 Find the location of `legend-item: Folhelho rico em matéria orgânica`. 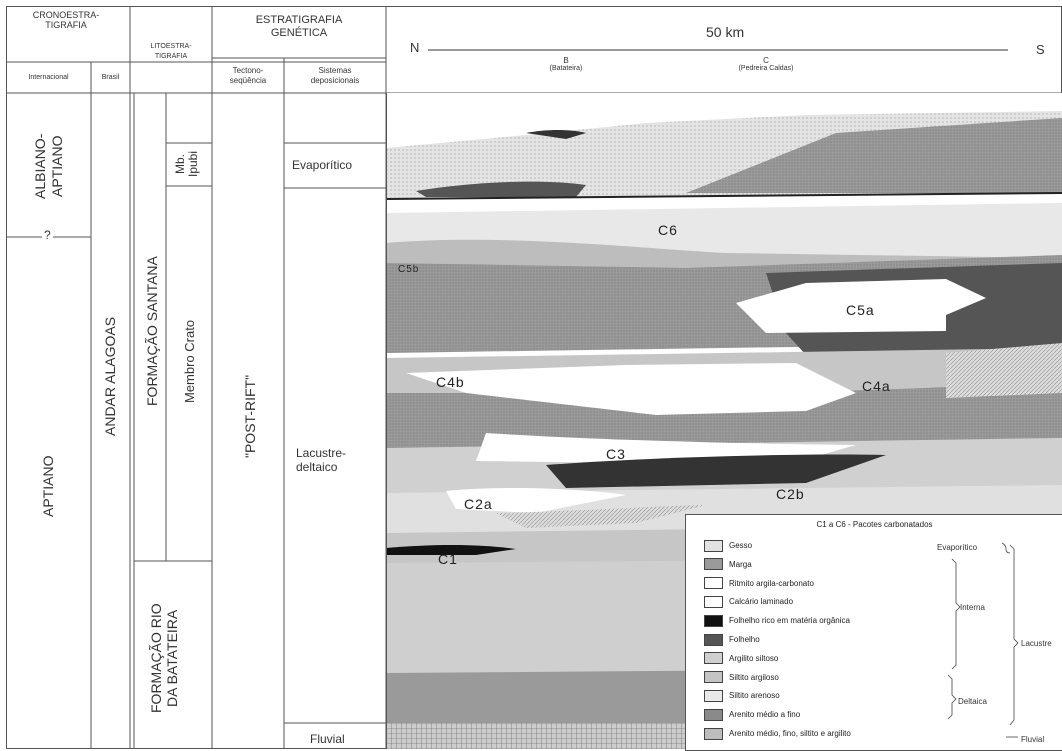

legend-item: Folhelho rico em matéria orgânica is located at coordinates (777, 620).